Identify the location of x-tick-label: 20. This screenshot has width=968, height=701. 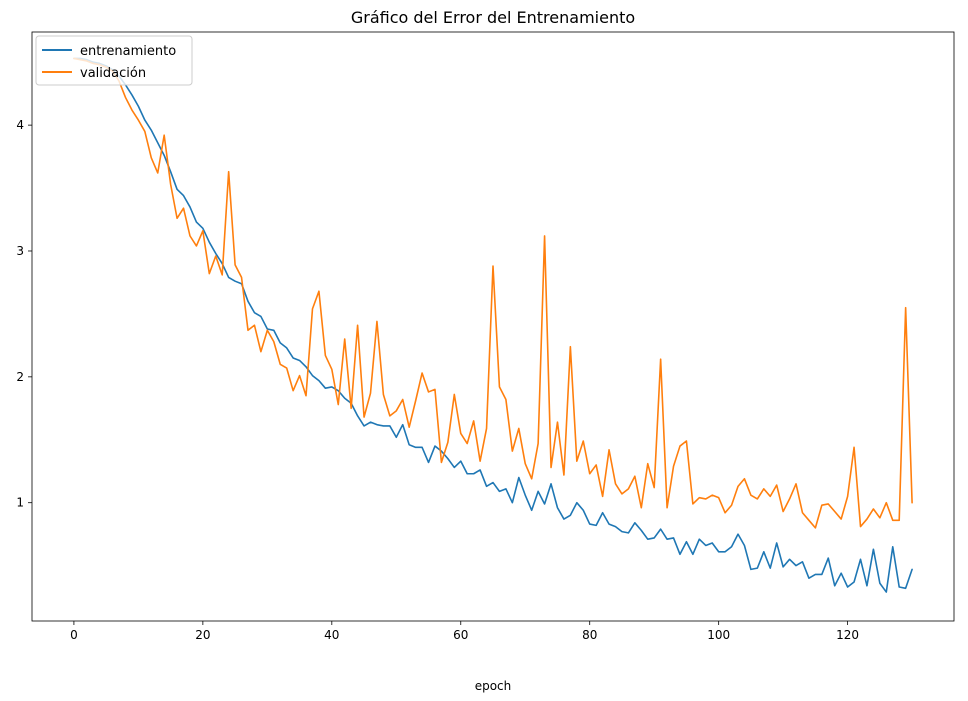
(202, 635).